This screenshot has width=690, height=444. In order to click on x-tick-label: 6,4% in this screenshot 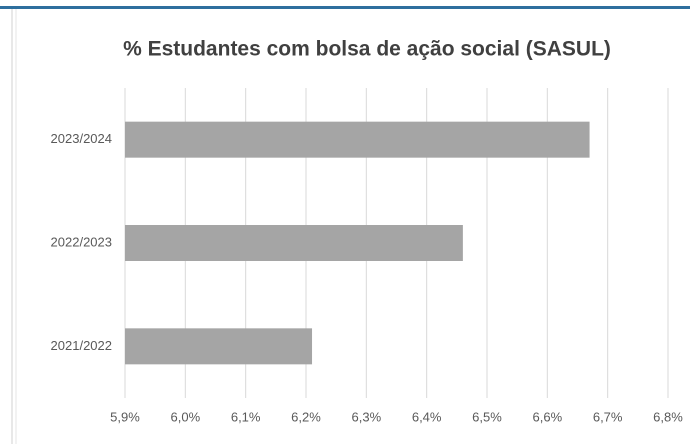, I will do `click(427, 416)`.